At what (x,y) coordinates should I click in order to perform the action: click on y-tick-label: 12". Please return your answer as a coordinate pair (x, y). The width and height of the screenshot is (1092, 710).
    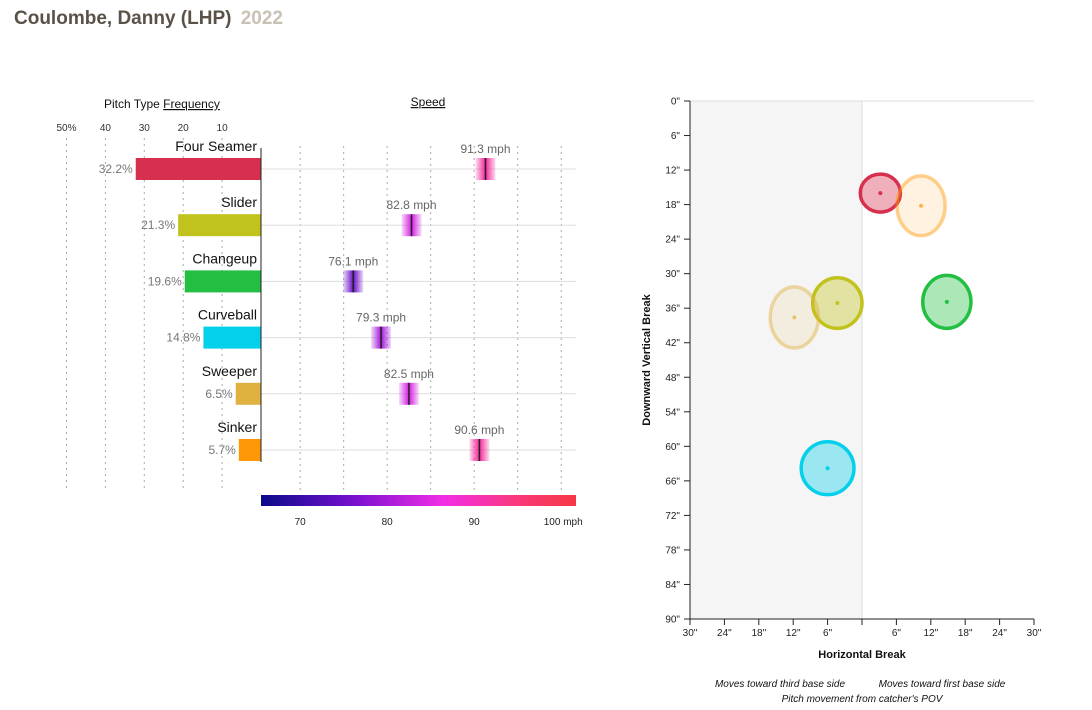
    Looking at the image, I should click on (672, 171).